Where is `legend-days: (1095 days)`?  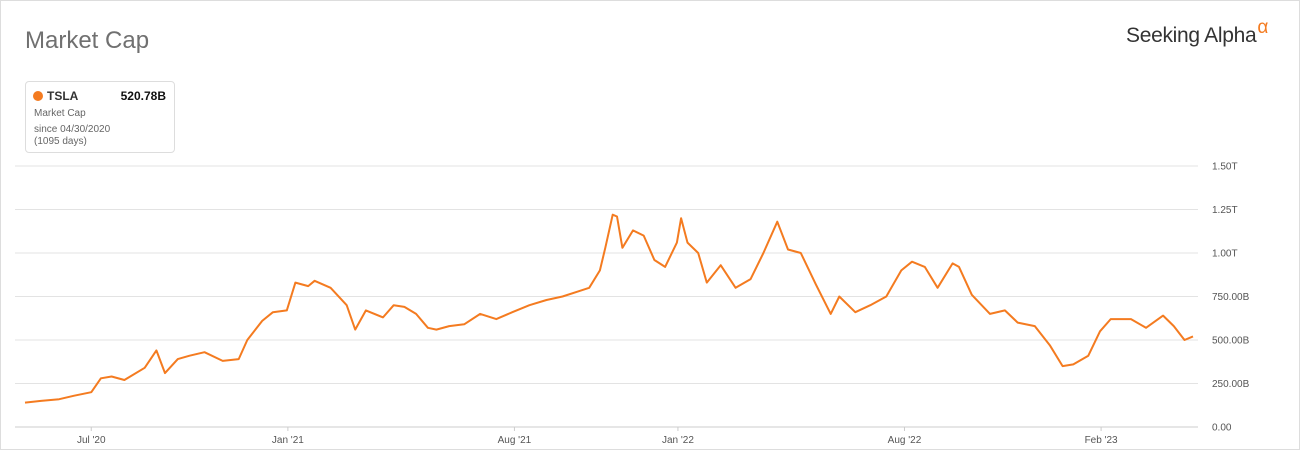
legend-days: (1095 days) is located at coordinates (60, 141).